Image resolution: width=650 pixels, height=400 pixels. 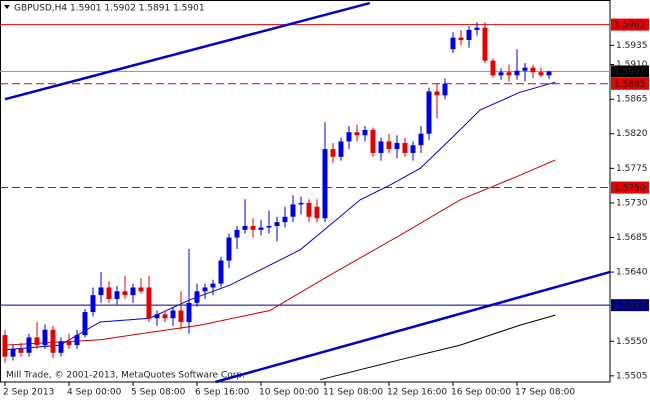 What do you see at coordinates (632, 238) in the screenshot?
I see `y-tick-label: 1.5685` at bounding box center [632, 238].